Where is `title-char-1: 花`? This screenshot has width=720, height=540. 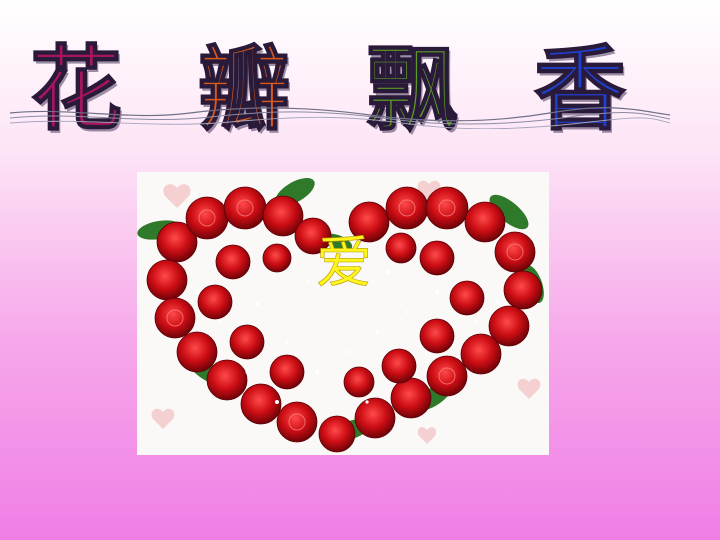 title-char-1: 花 is located at coordinates (76, 89).